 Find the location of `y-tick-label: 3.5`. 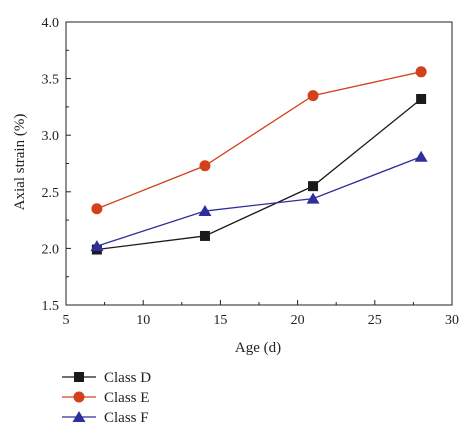

y-tick-label: 3.5 is located at coordinates (51, 80).